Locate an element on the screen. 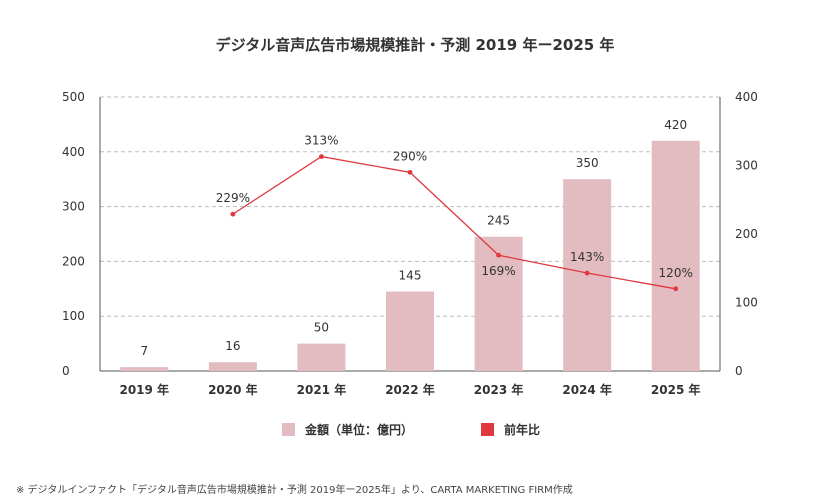 The width and height of the screenshot is (830, 502). x-tick-label: 2022 年 is located at coordinates (410, 389).